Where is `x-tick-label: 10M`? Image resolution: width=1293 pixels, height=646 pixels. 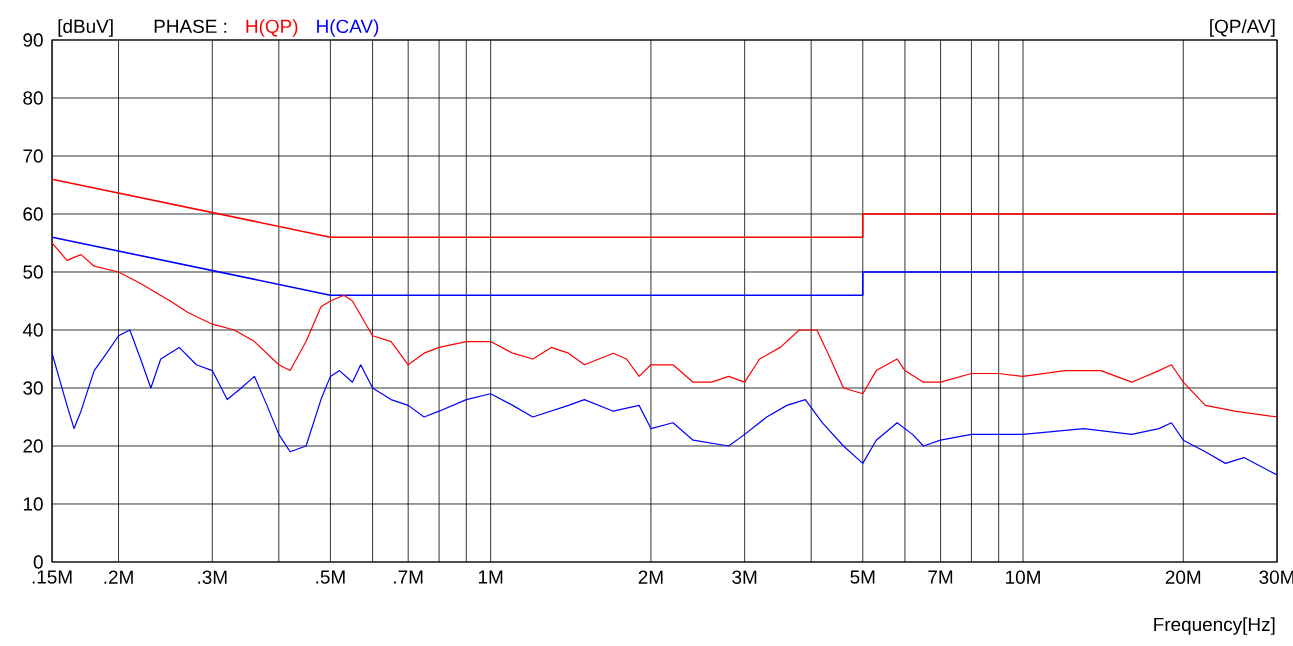 x-tick-label: 10M is located at coordinates (1023, 577).